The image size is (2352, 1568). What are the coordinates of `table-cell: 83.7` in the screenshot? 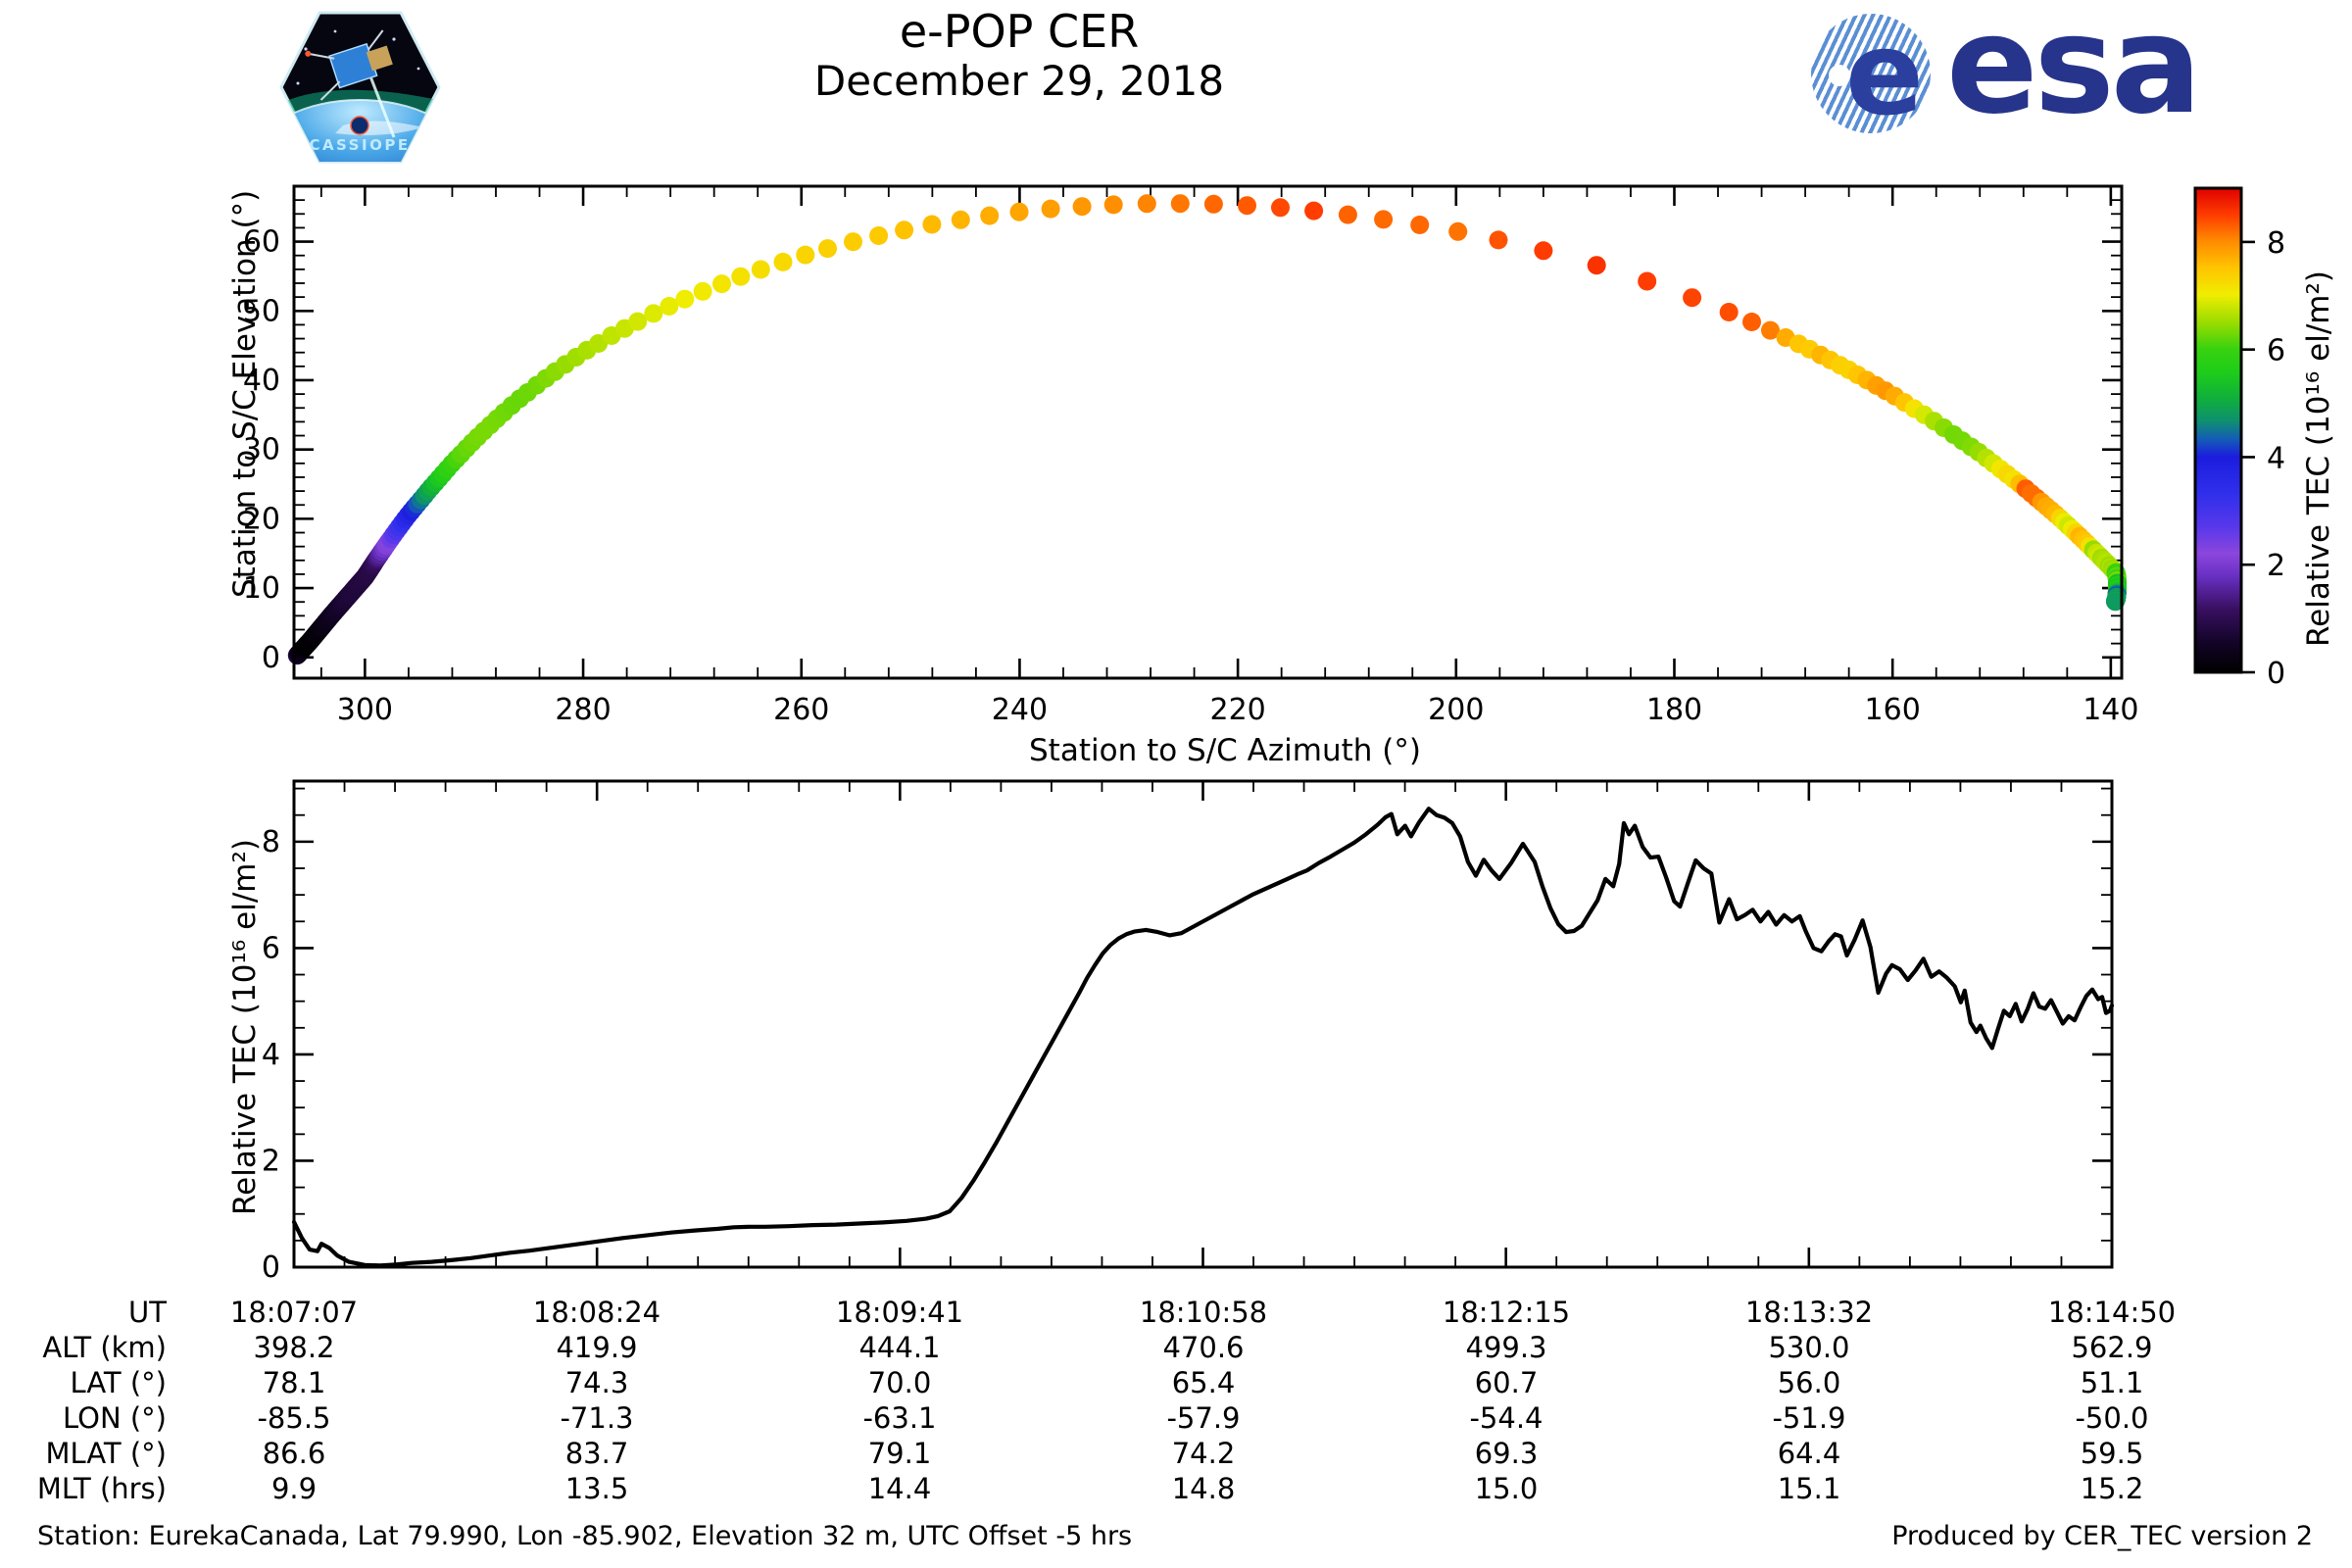 It's located at (596, 1453).